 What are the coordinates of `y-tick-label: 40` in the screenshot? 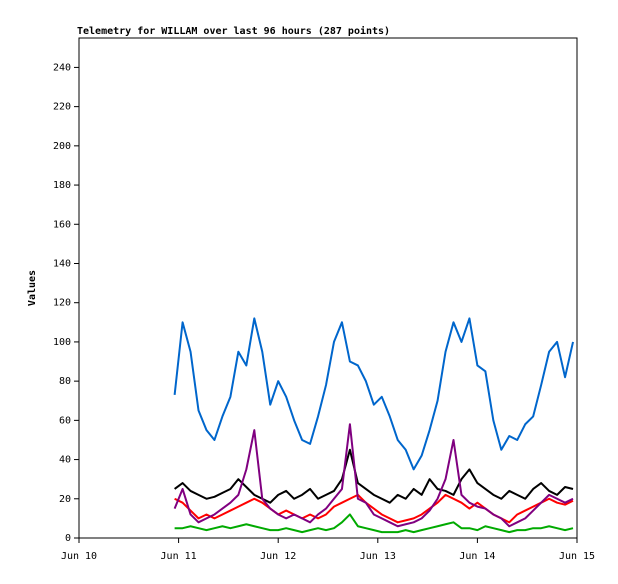 It's located at (65, 460).